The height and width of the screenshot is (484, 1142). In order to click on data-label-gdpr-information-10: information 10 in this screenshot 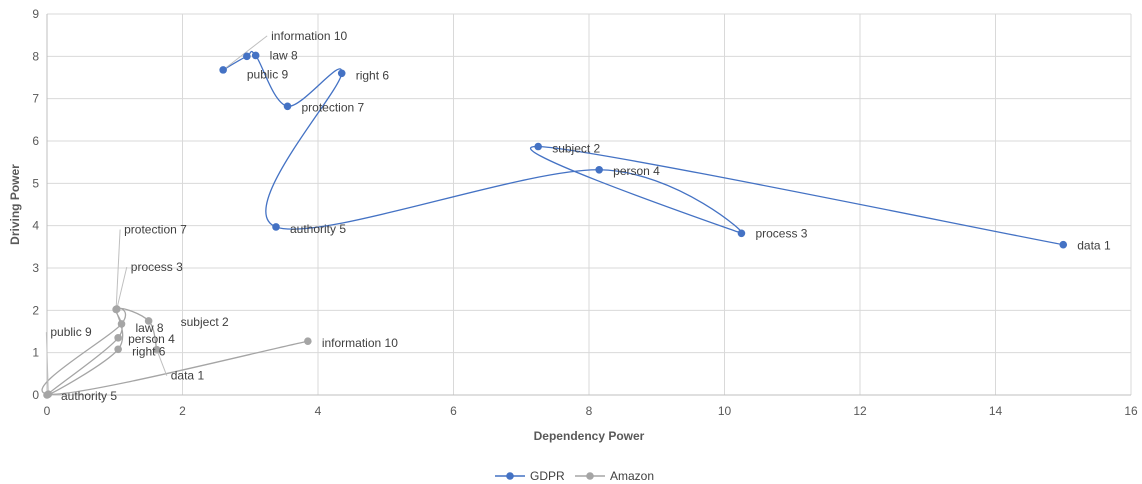, I will do `click(309, 36)`.